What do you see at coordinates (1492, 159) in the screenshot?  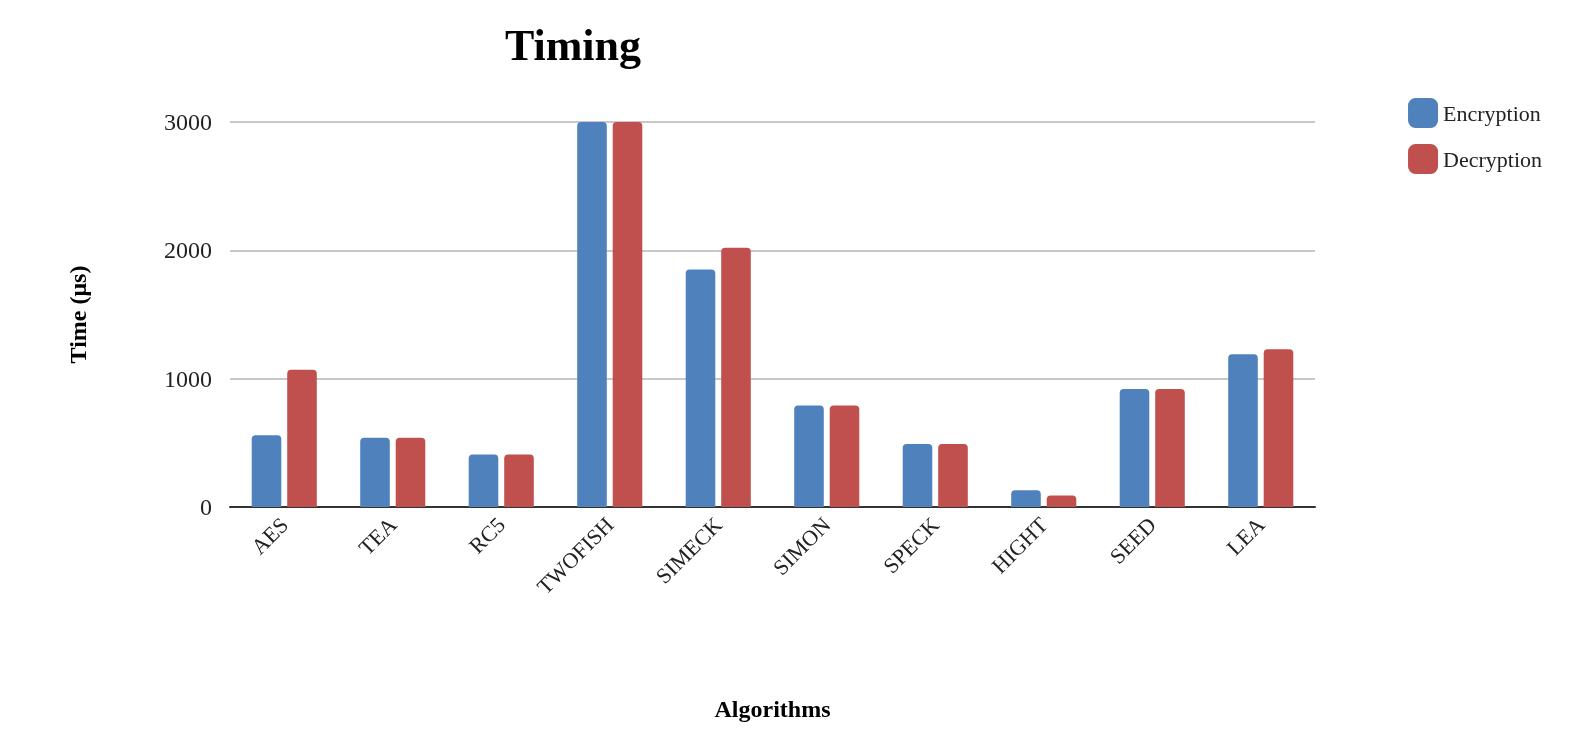 I see `legend-label: Decryption` at bounding box center [1492, 159].